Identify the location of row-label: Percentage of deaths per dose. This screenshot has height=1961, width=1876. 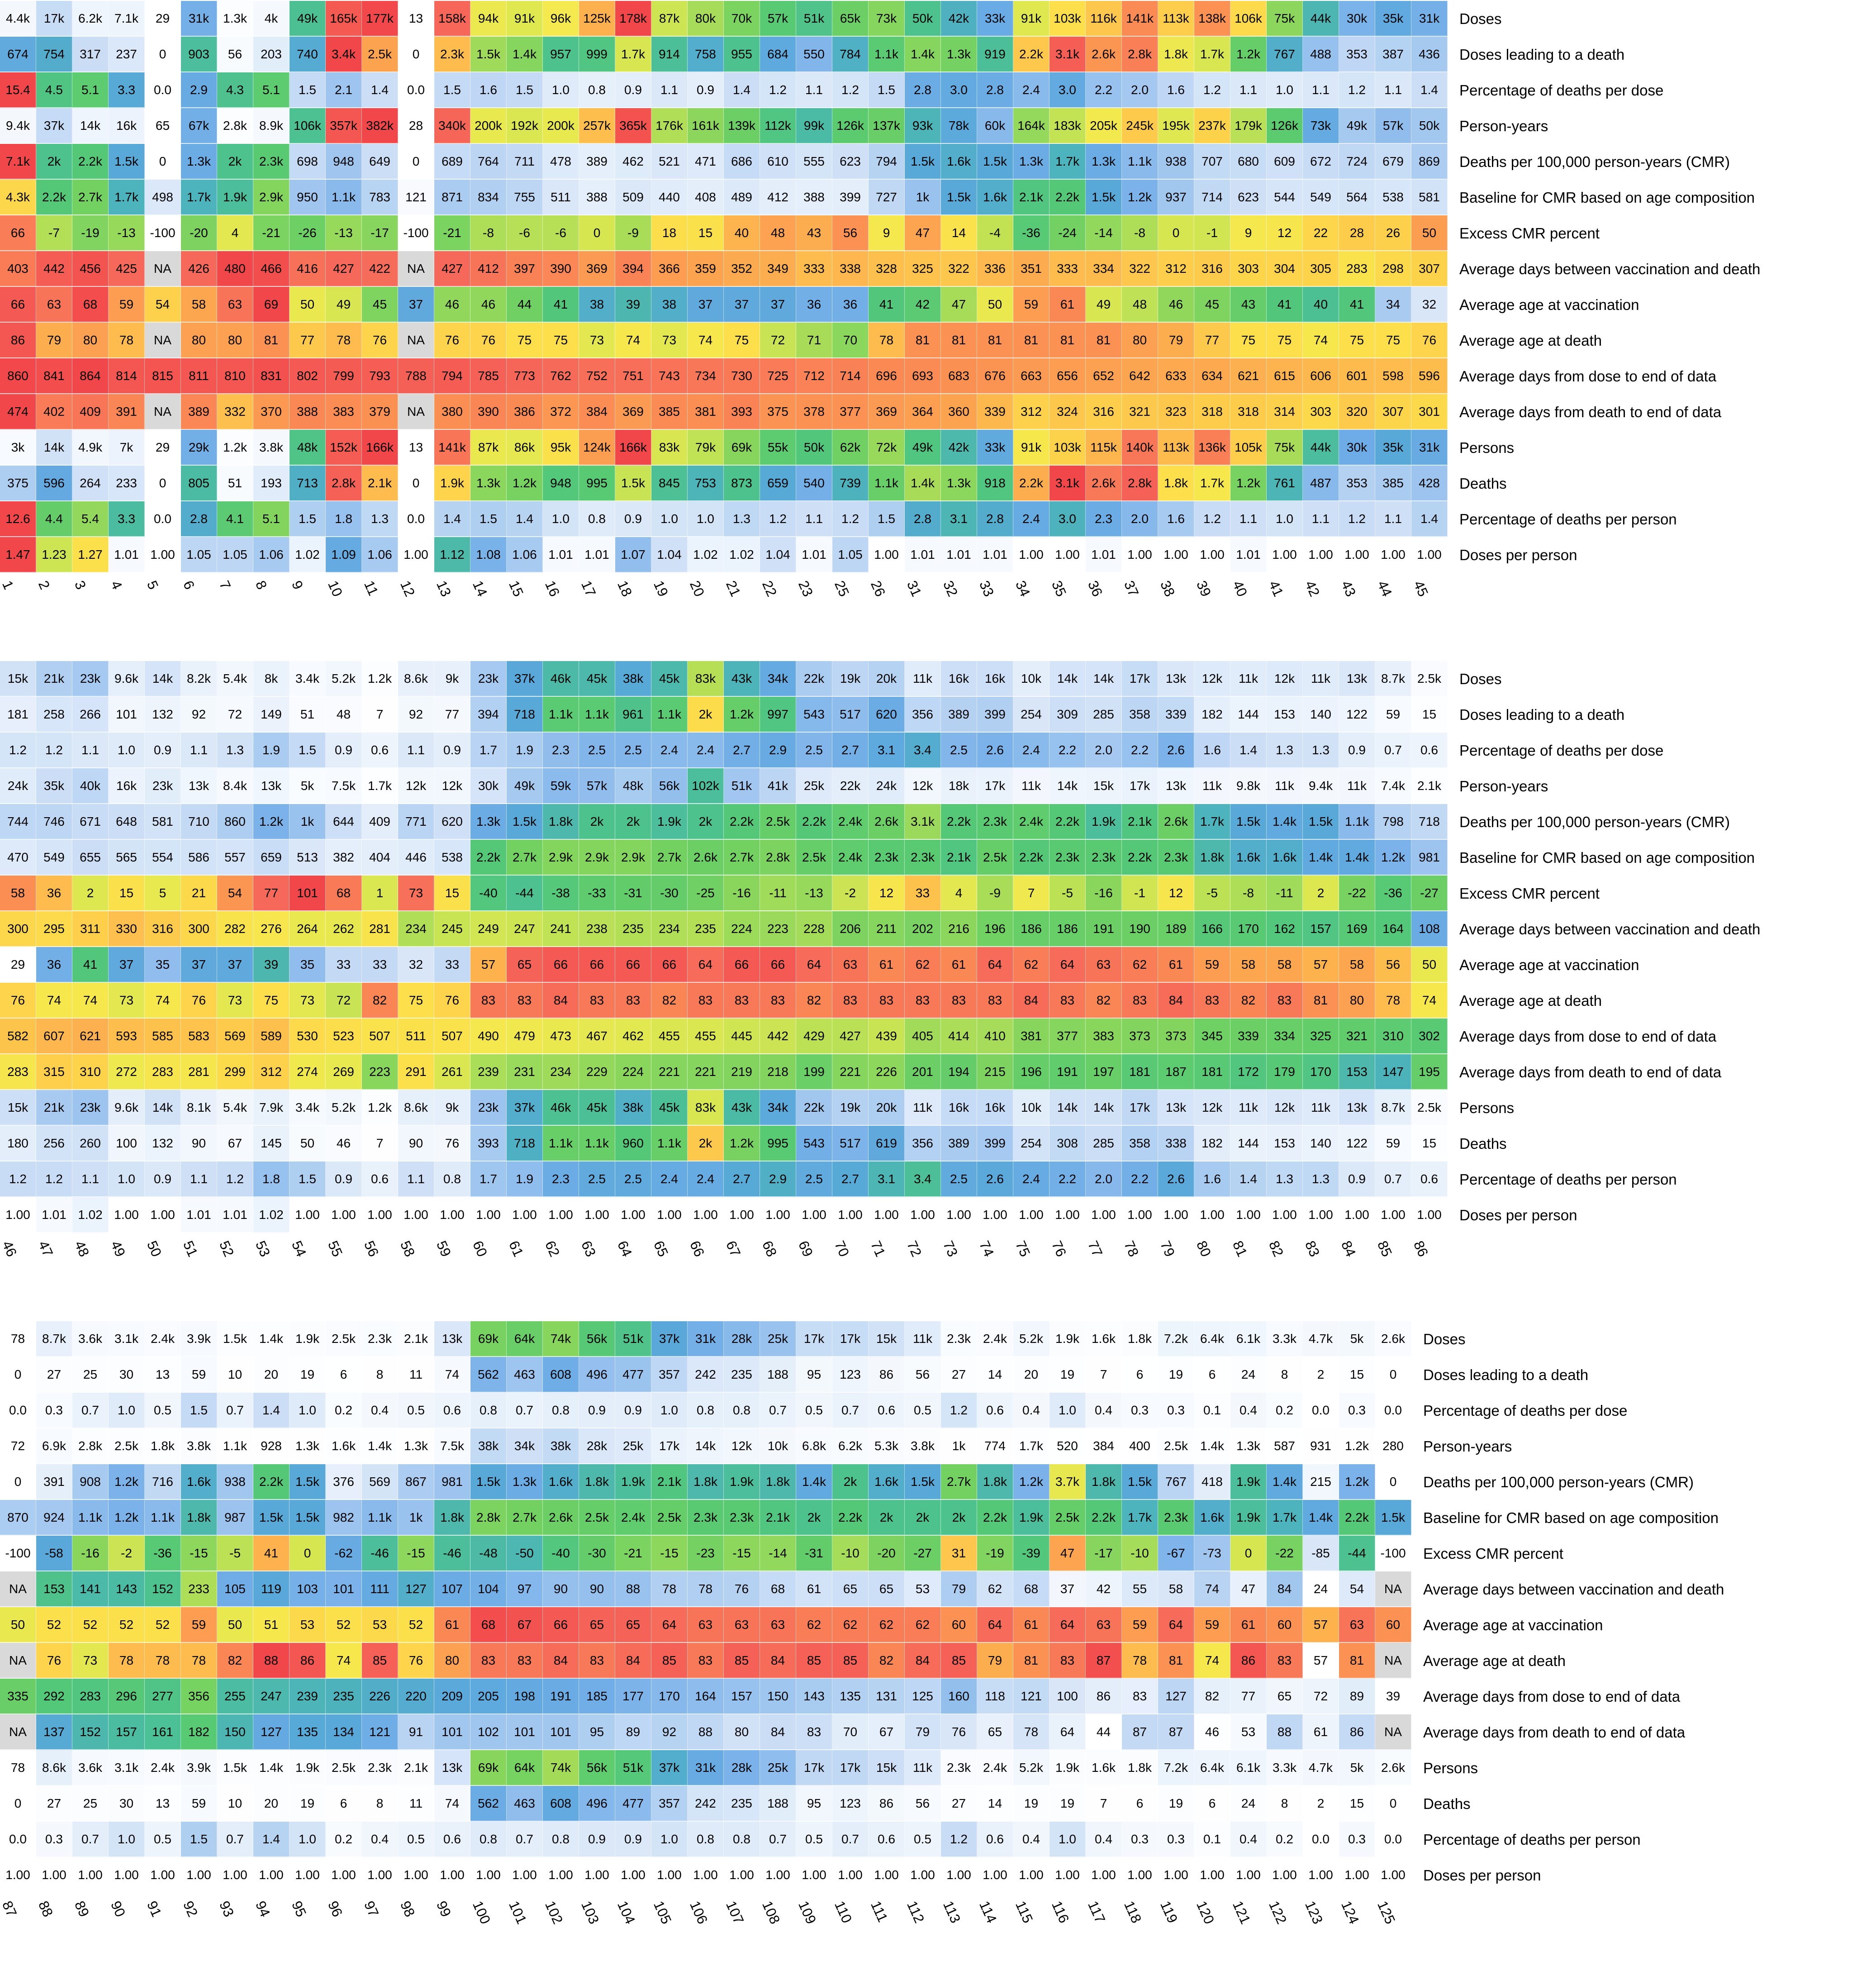
(1525, 1410).